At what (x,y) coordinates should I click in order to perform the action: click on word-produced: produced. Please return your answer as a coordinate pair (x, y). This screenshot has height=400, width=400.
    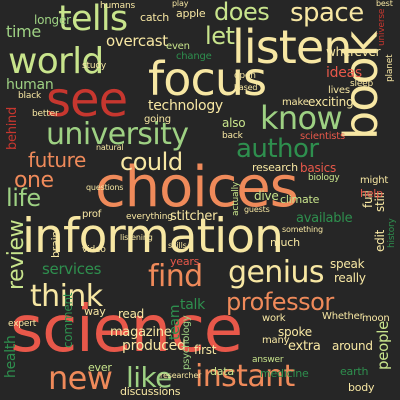
    Looking at the image, I should click on (154, 346).